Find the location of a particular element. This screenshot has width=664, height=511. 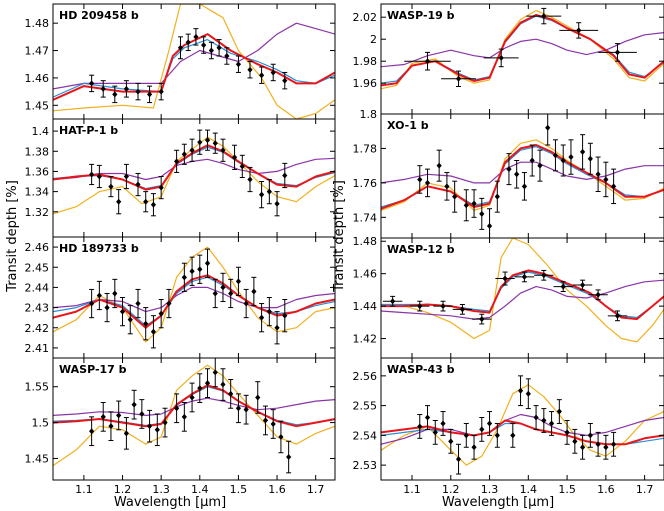

y-tick-label: 2.42 is located at coordinates (37, 328).